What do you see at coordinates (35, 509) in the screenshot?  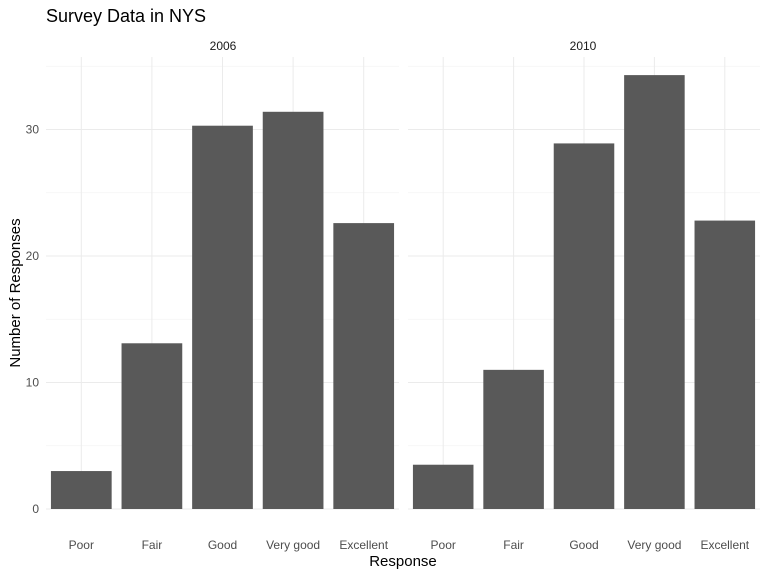 I see `y-tick-label: 0` at bounding box center [35, 509].